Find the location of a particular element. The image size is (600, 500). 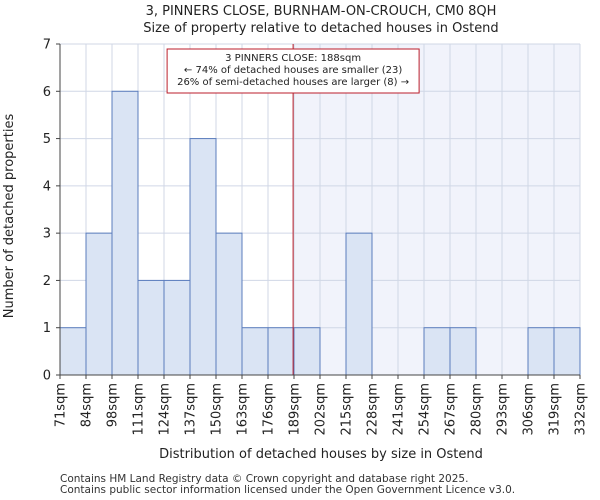

y-tick-label: 7 is located at coordinates (47, 45).